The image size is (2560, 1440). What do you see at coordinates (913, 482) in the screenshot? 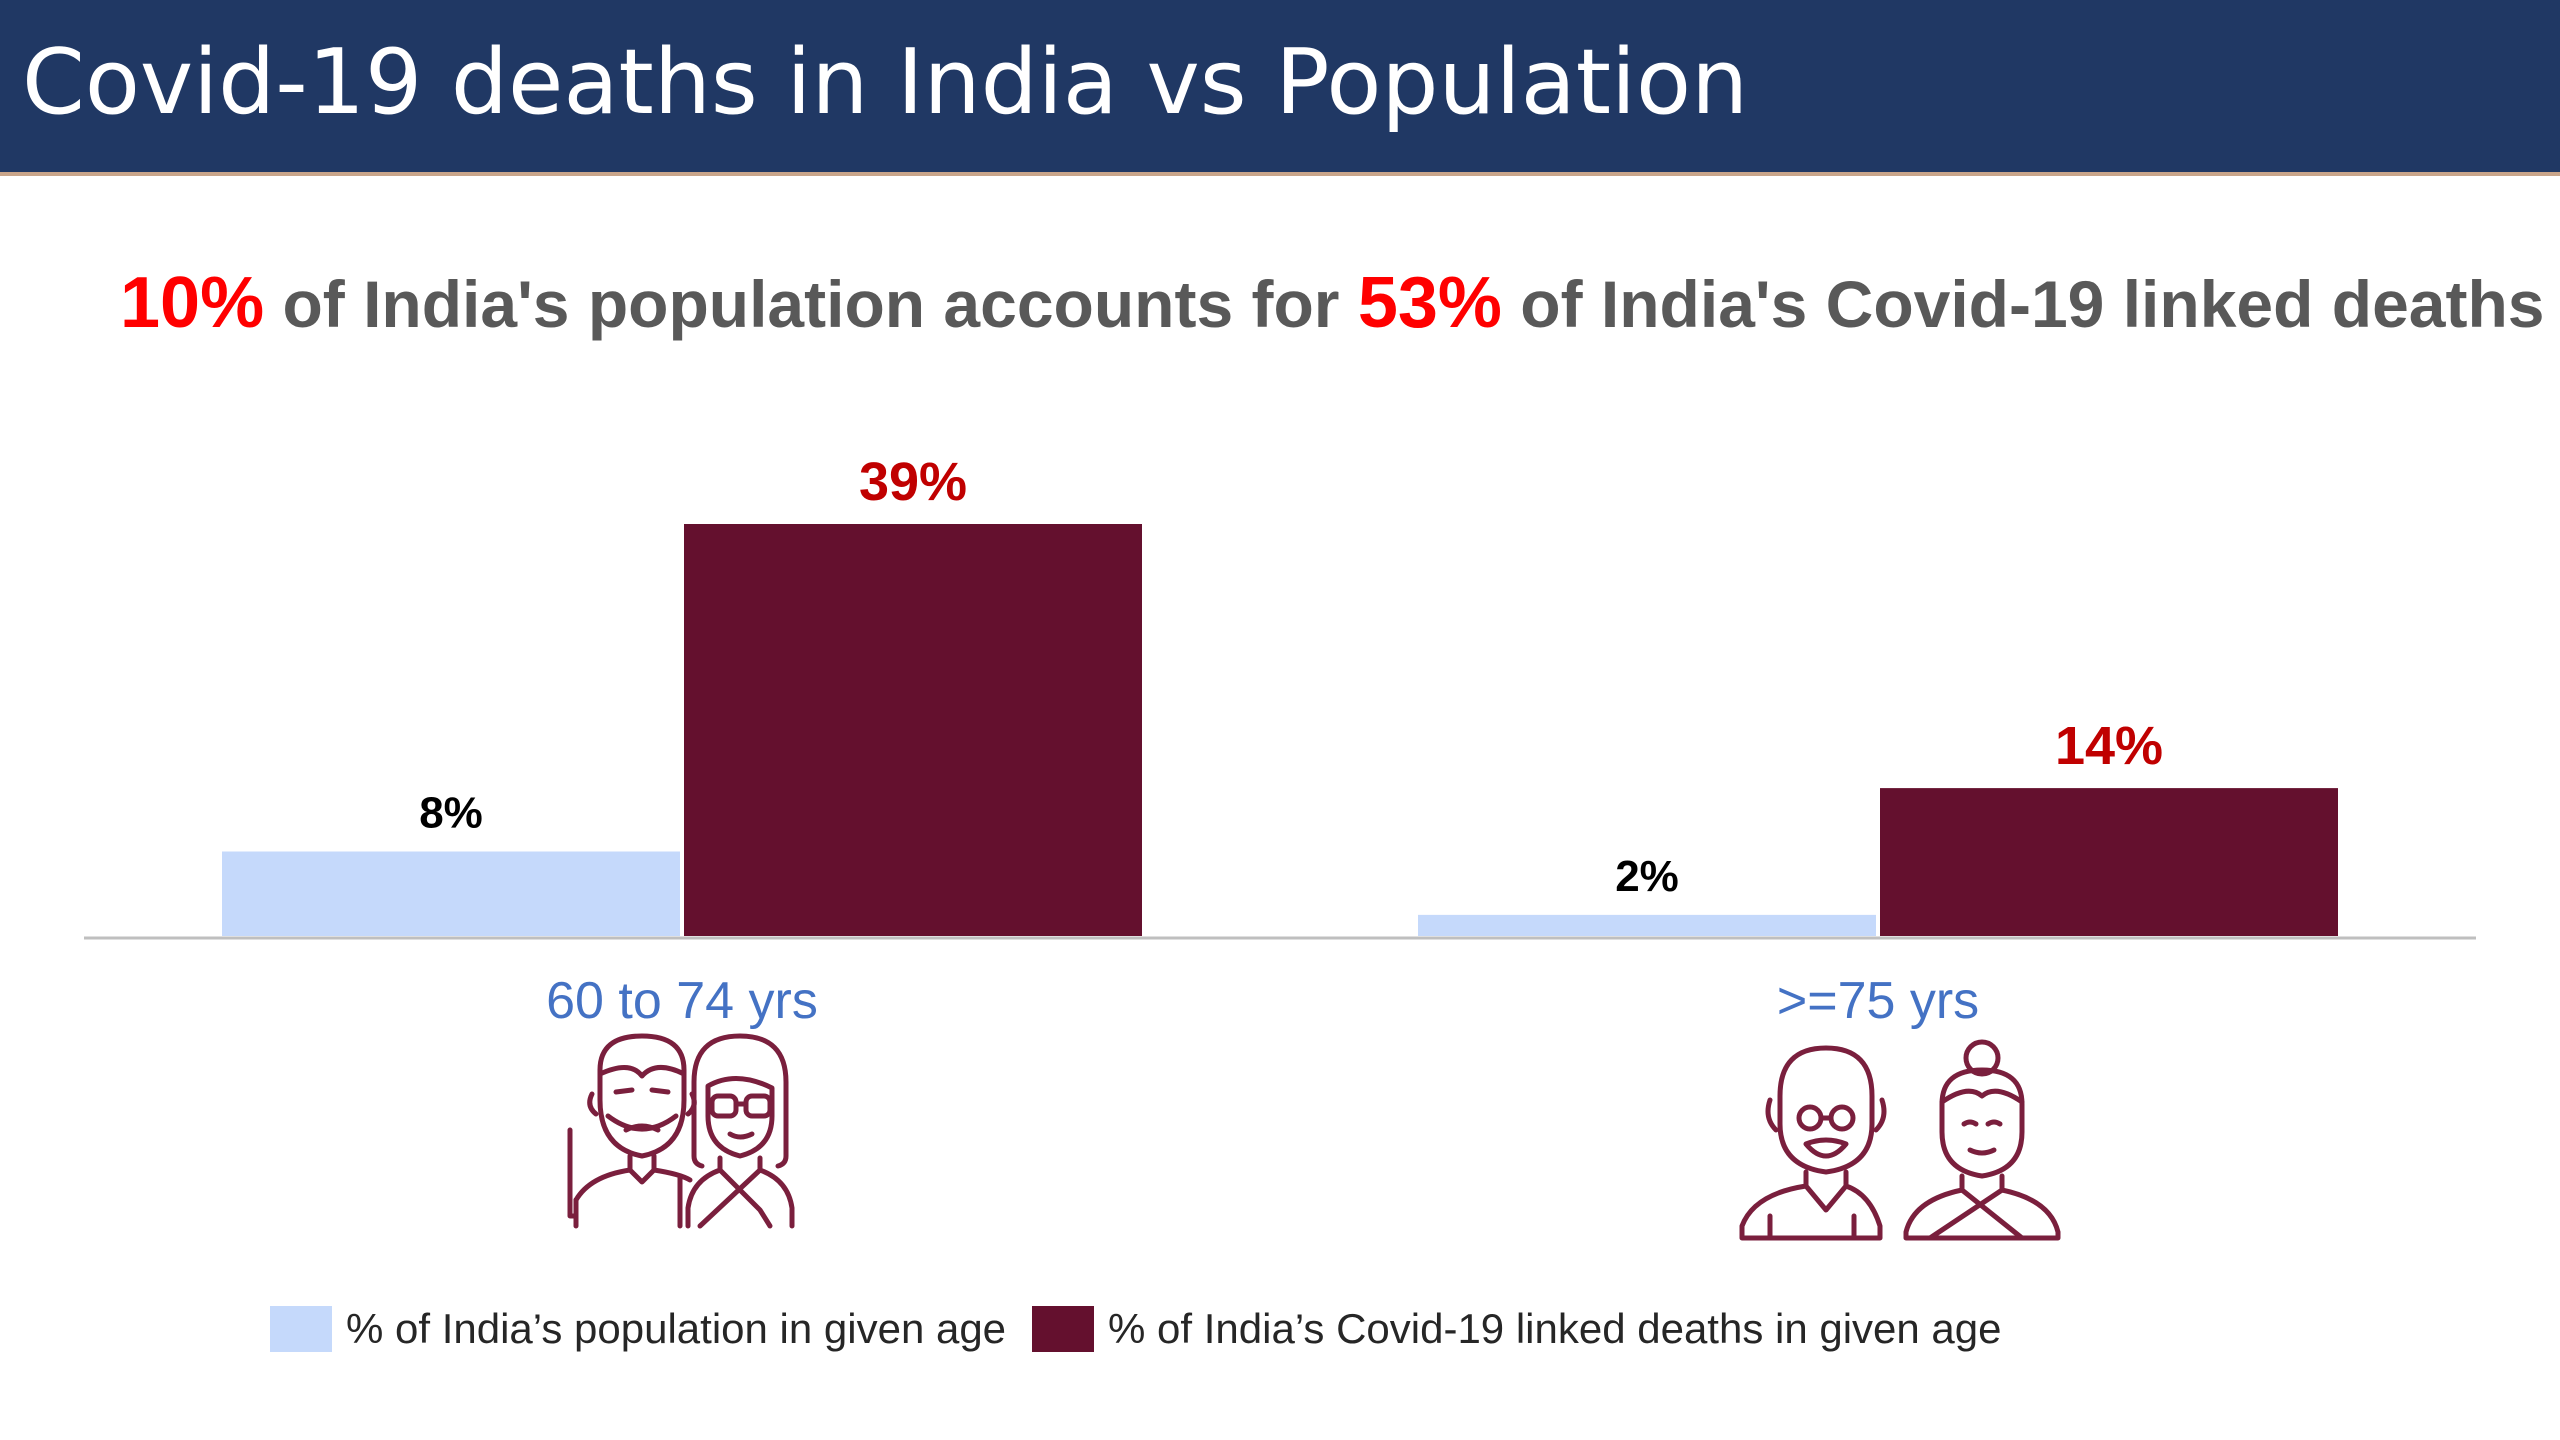
I see `data-label-deaths-1: 39%` at bounding box center [913, 482].